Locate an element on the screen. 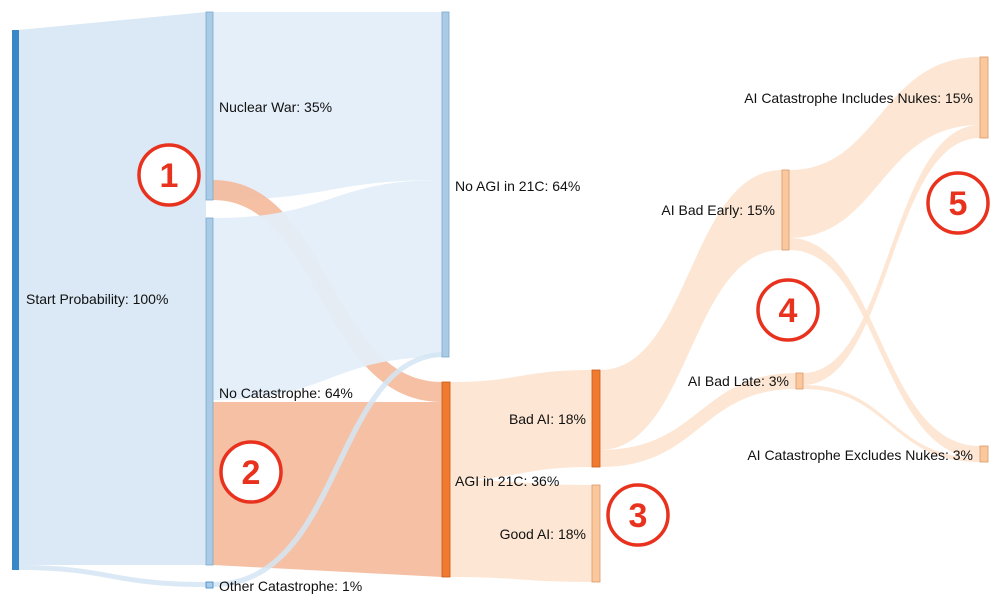 The image size is (1000, 600). svg-text: 2 is located at coordinates (251, 473).